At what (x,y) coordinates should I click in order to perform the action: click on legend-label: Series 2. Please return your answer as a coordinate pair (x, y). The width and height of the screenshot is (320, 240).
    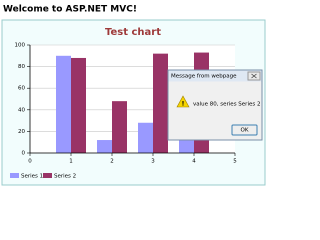
    Looking at the image, I should click on (65, 177).